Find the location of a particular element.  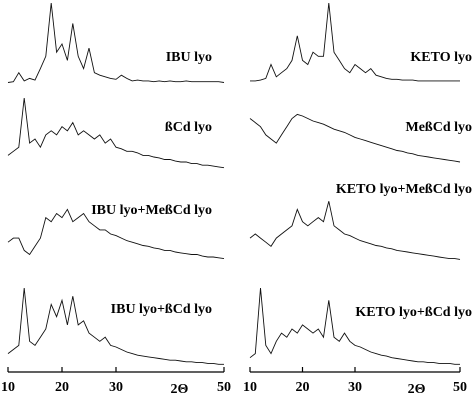

trace-label: IBU lyo is located at coordinates (189, 57).